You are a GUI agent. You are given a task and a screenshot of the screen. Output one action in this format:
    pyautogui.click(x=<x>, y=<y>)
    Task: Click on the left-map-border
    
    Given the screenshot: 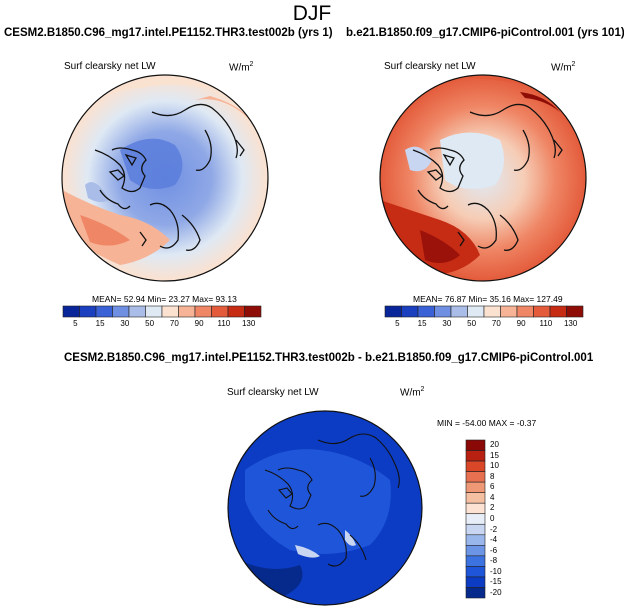 What is the action you would take?
    pyautogui.click(x=165, y=178)
    